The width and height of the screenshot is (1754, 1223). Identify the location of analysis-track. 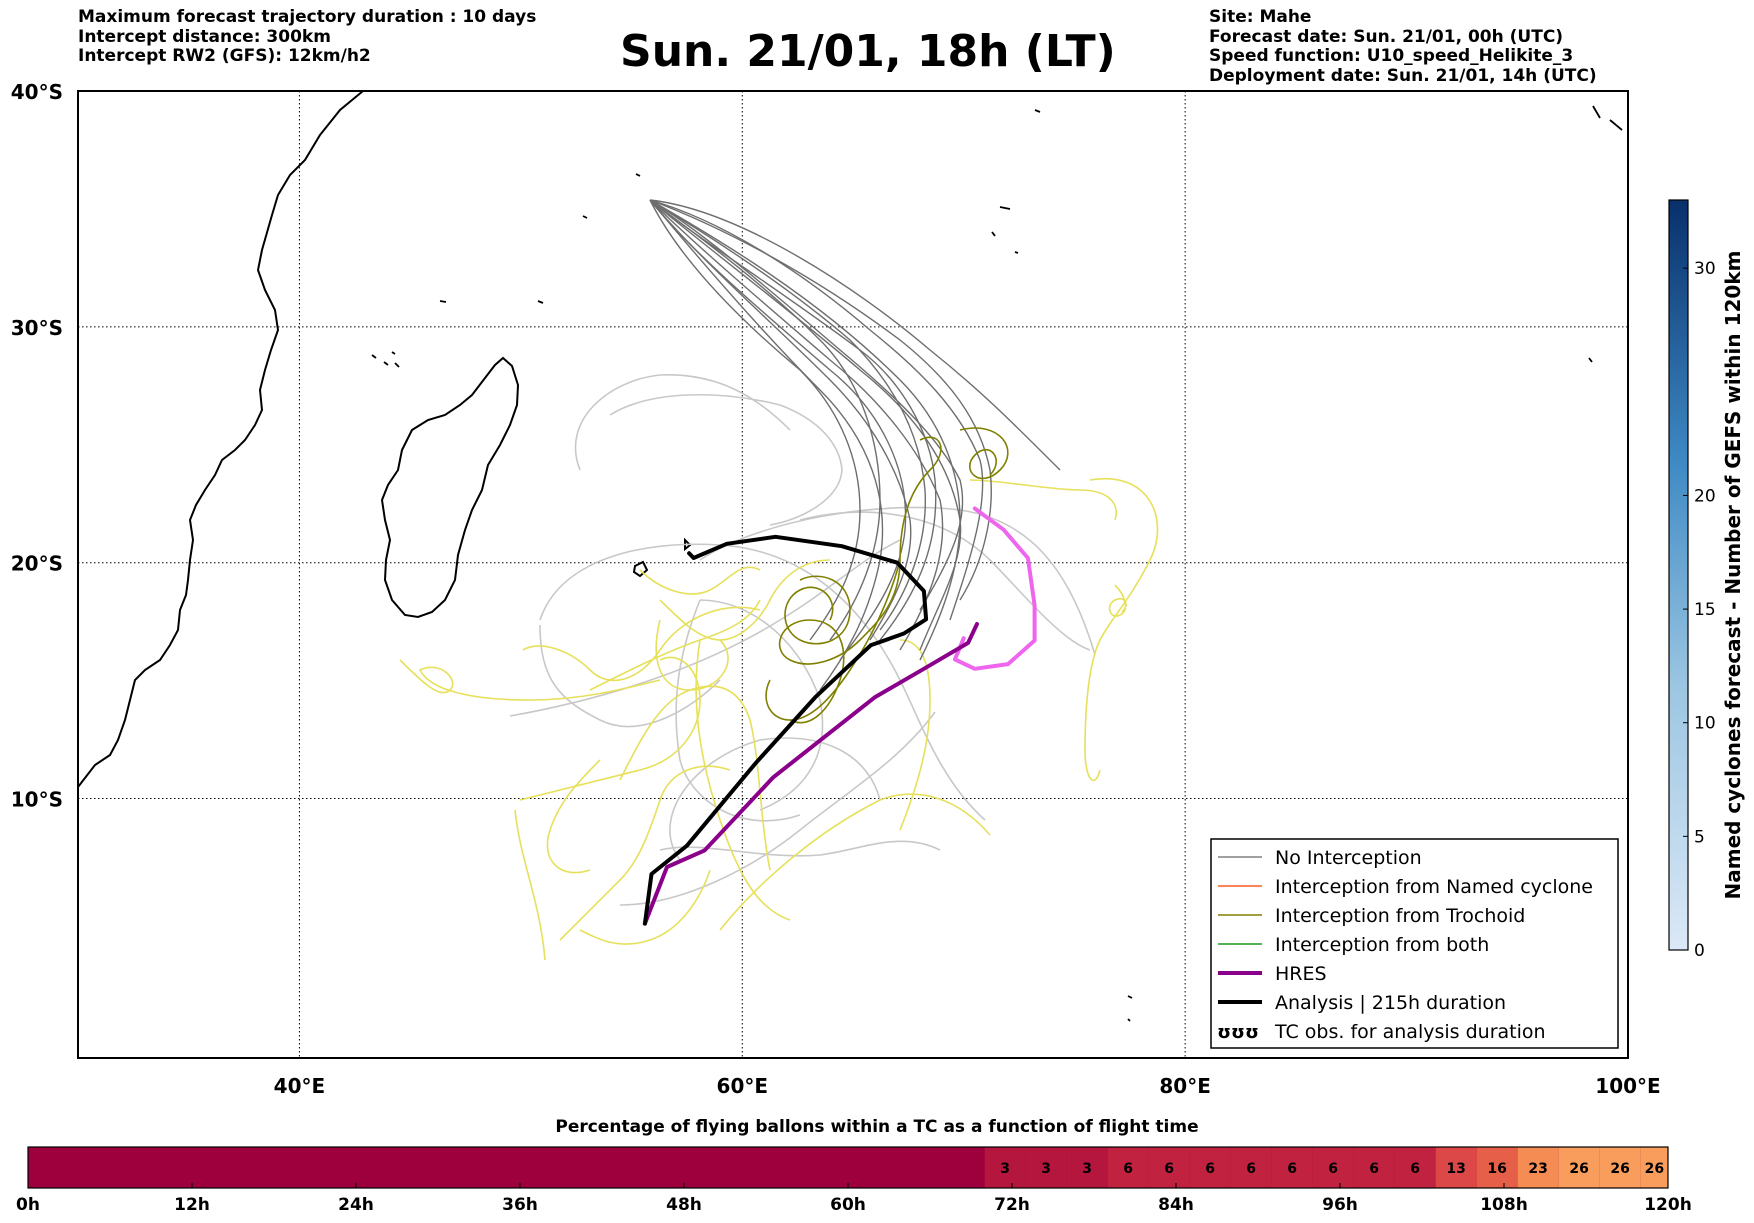
(785, 730).